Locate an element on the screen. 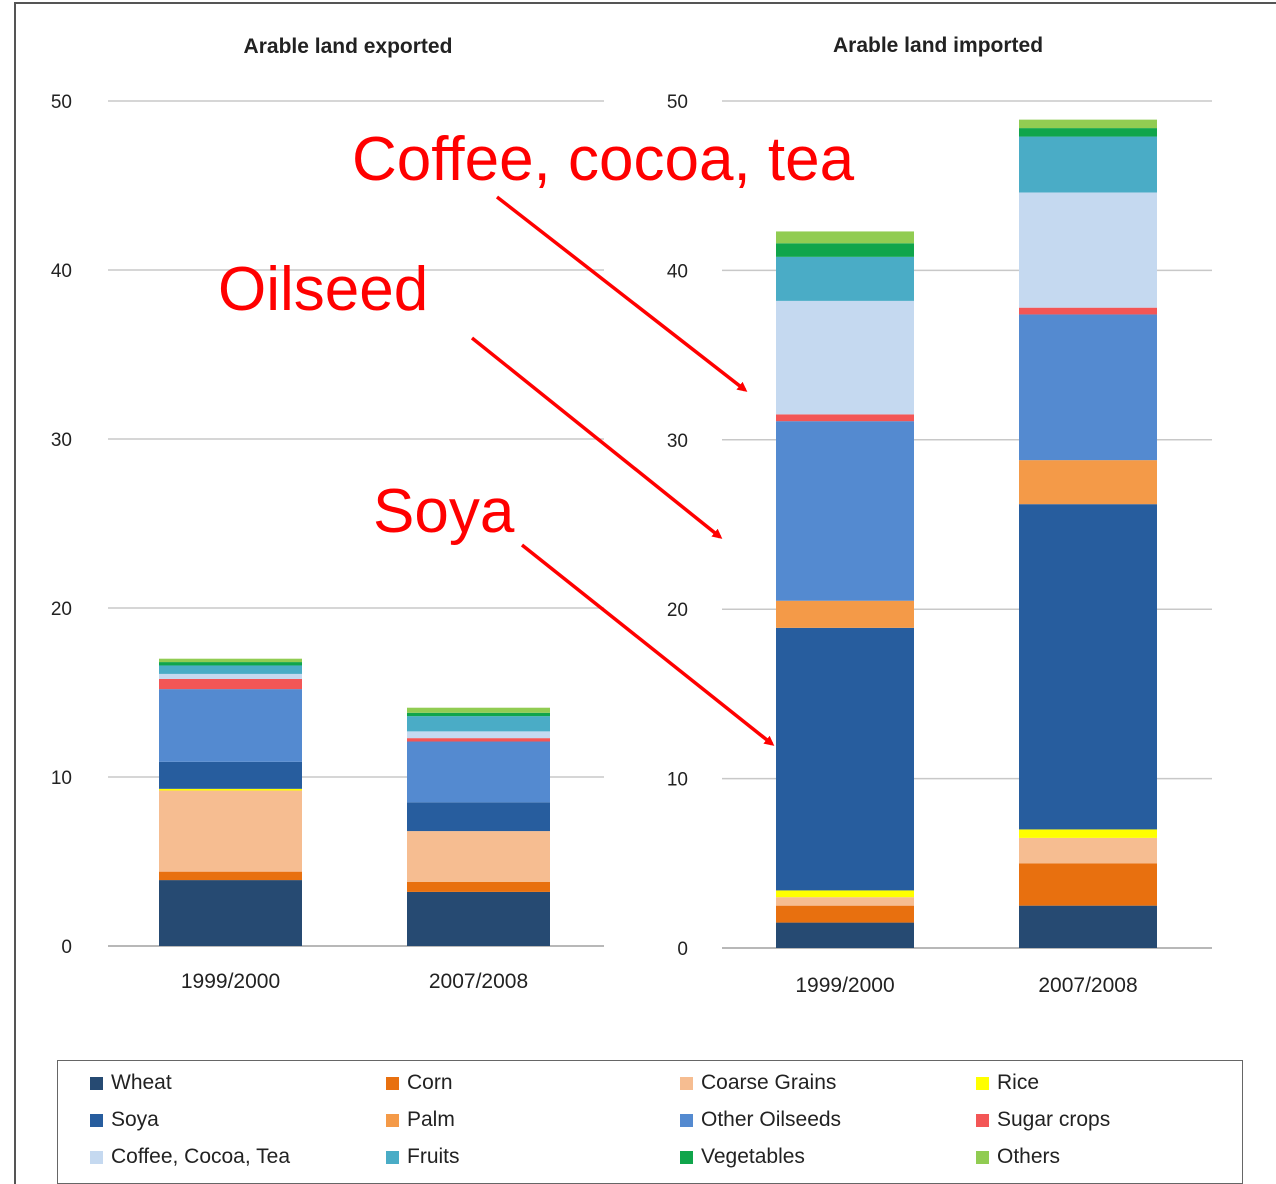  legend-item-soya: Soya is located at coordinates (124, 1120).